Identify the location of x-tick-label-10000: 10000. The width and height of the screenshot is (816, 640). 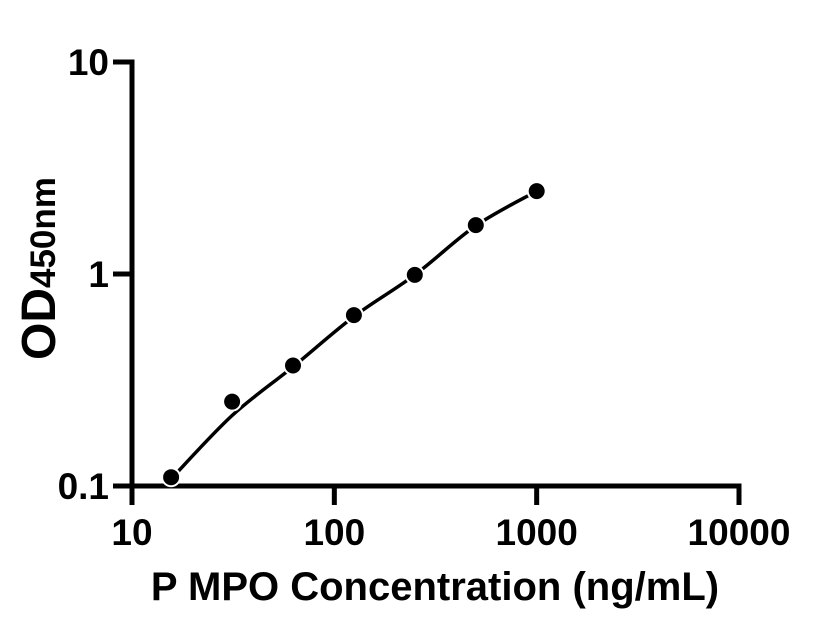
(739, 532).